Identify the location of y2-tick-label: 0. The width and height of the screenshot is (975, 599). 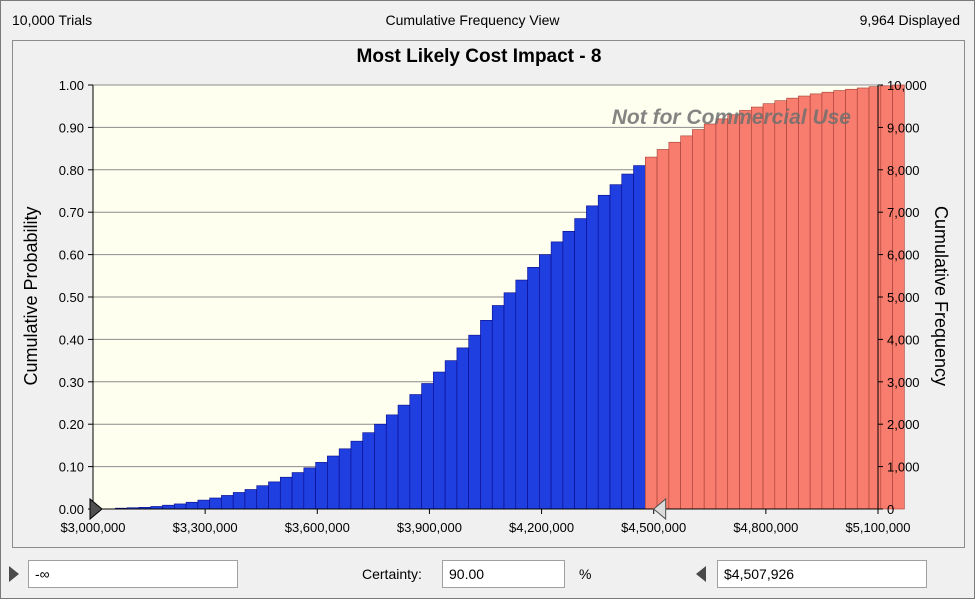
(890, 509).